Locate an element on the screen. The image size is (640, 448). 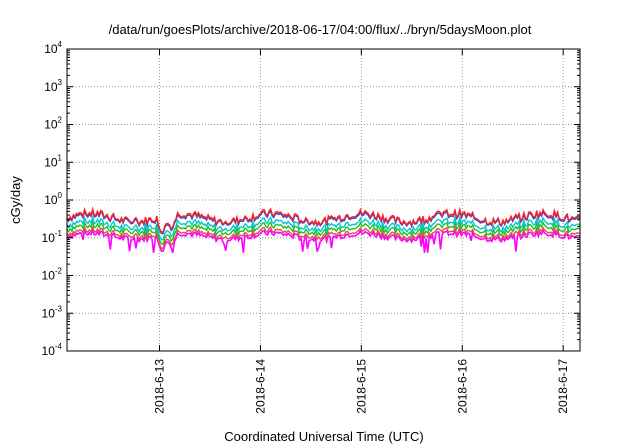
y-axis-label: cGy/day is located at coordinates (15, 200).